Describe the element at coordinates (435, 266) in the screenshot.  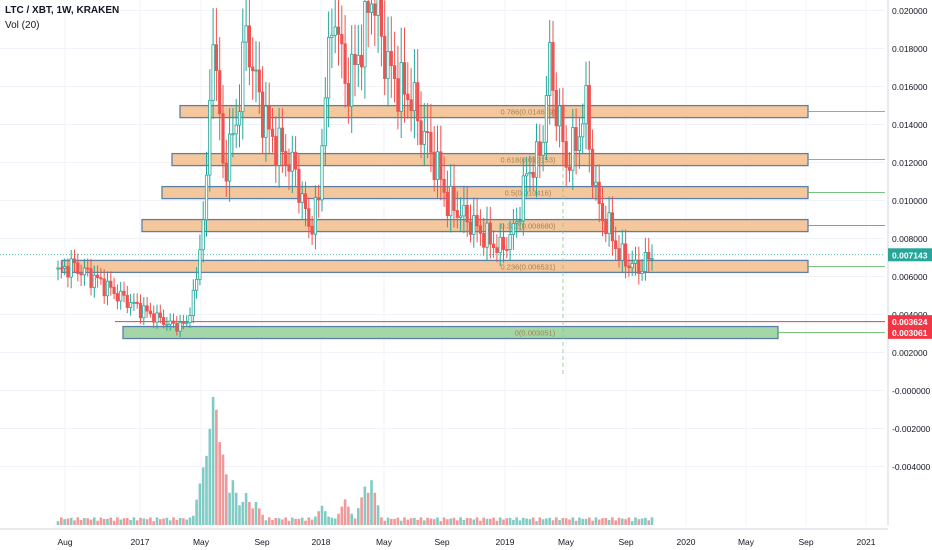
I see `fib-zone-0.236` at that location.